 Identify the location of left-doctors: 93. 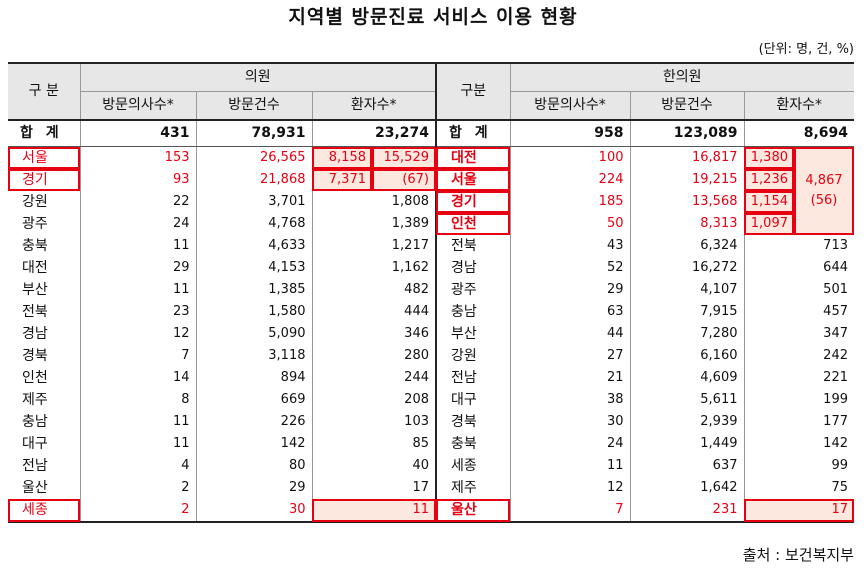
(137, 180).